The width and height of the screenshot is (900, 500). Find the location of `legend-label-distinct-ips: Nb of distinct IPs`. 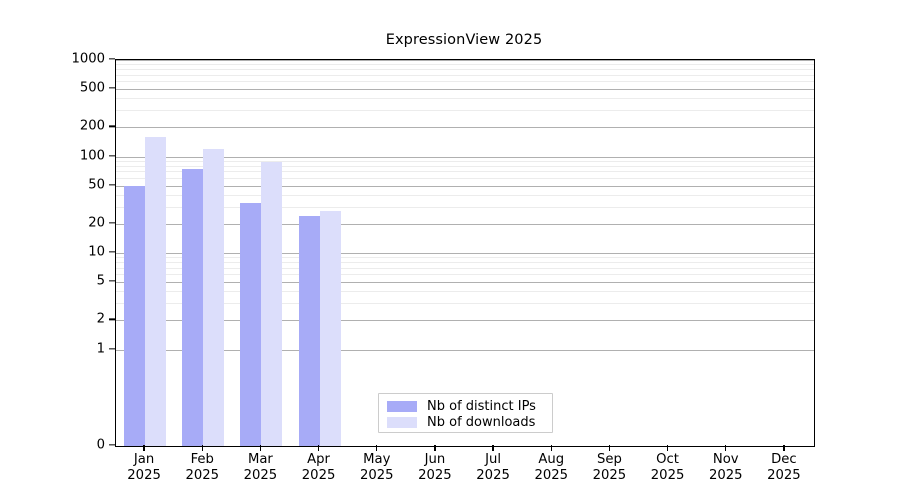

legend-label-distinct-ips: Nb of distinct IPs is located at coordinates (481, 406).